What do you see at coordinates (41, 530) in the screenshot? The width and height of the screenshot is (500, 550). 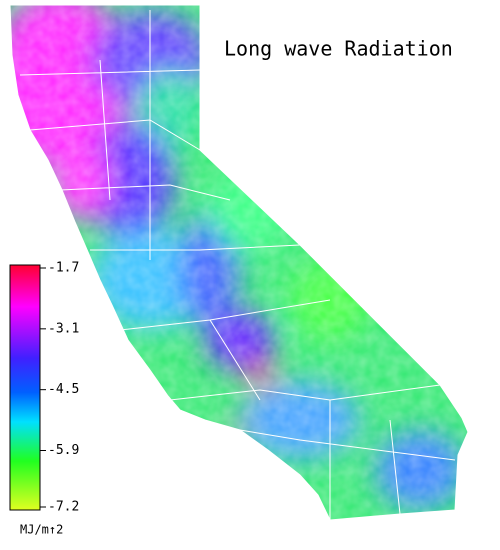 I see `colorbar-unit: MJ/m↑2` at bounding box center [41, 530].